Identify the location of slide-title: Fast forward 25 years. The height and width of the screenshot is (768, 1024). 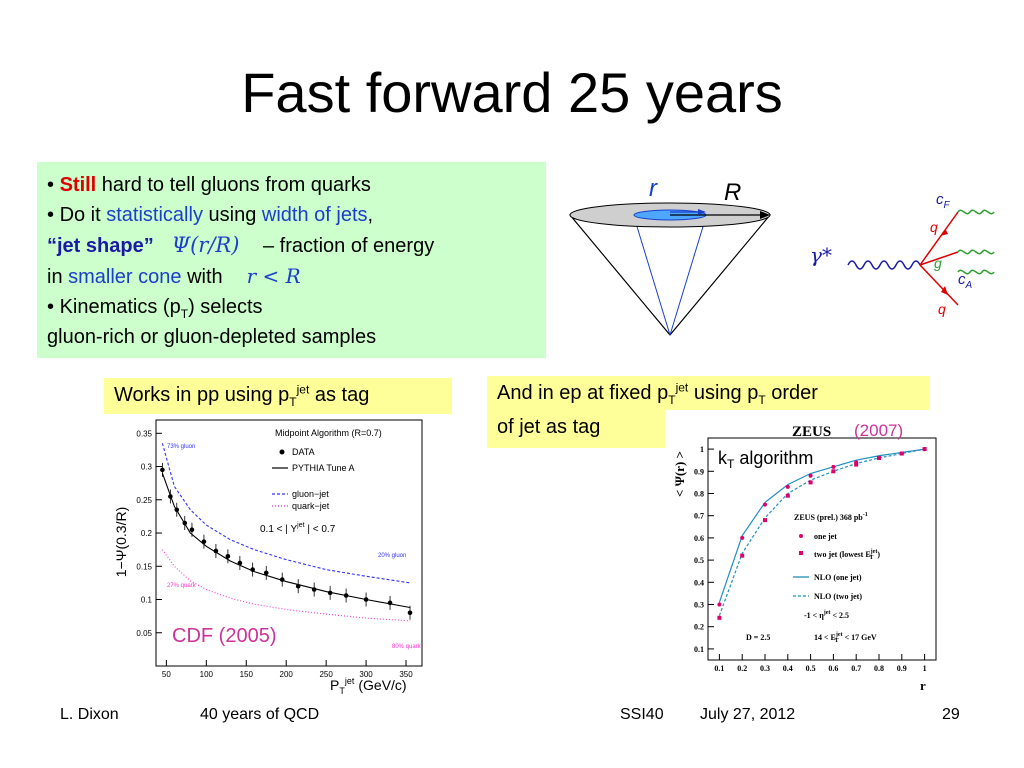
(512, 92).